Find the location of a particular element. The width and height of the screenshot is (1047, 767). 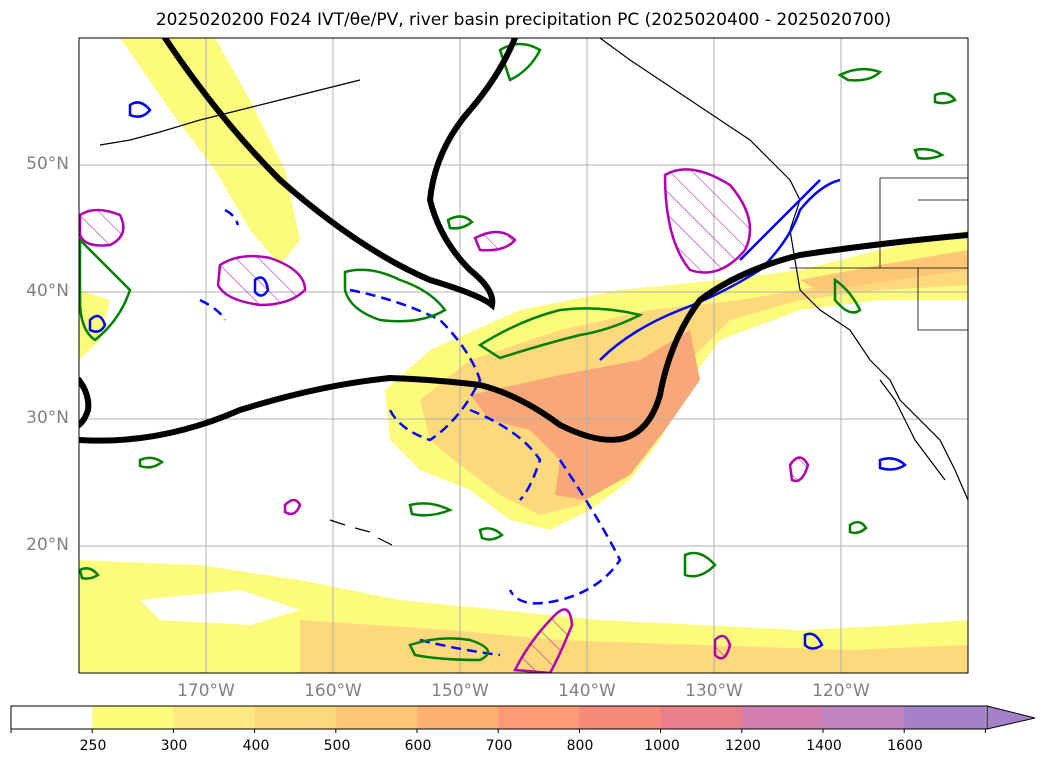

ivt-gap-south is located at coordinates (220, 607).